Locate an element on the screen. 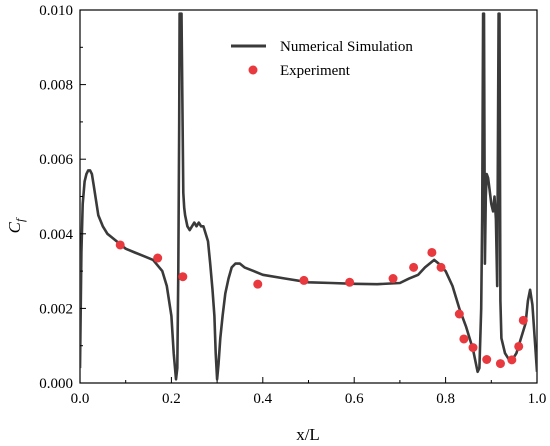  x-axis-title: x/L is located at coordinates (308, 434).